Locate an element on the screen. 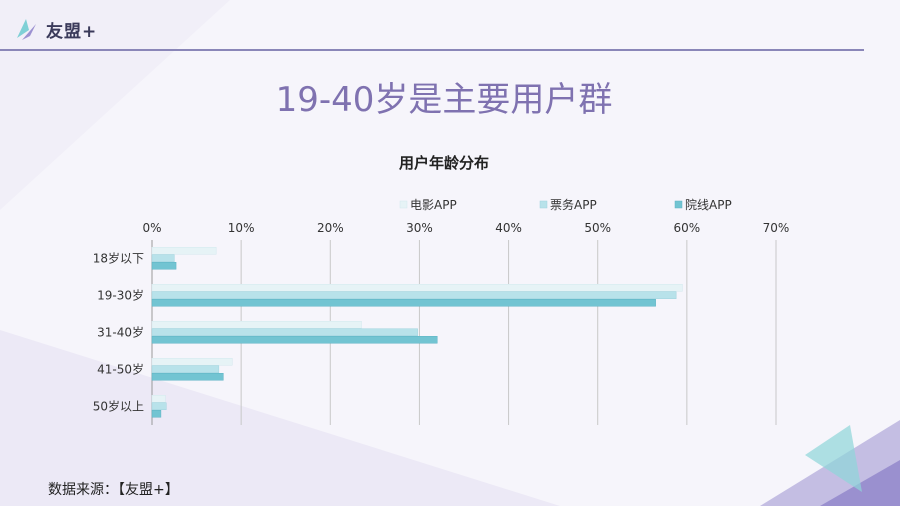  x-tick-label: 0% is located at coordinates (151, 228).